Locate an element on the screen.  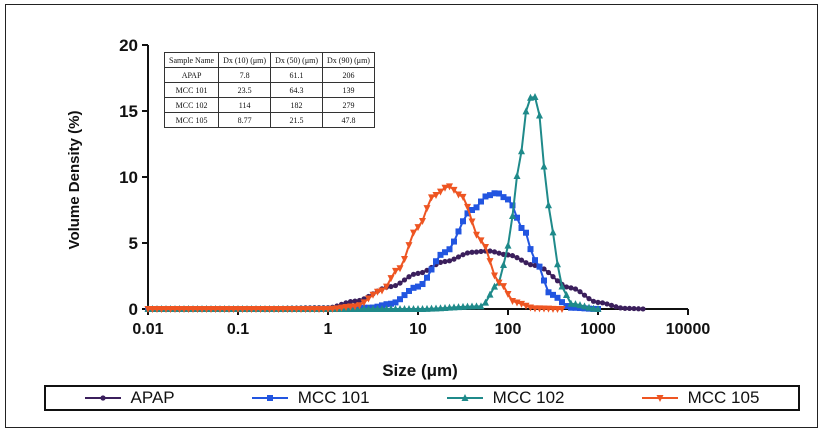
legend-marker-apap is located at coordinates (102, 398).